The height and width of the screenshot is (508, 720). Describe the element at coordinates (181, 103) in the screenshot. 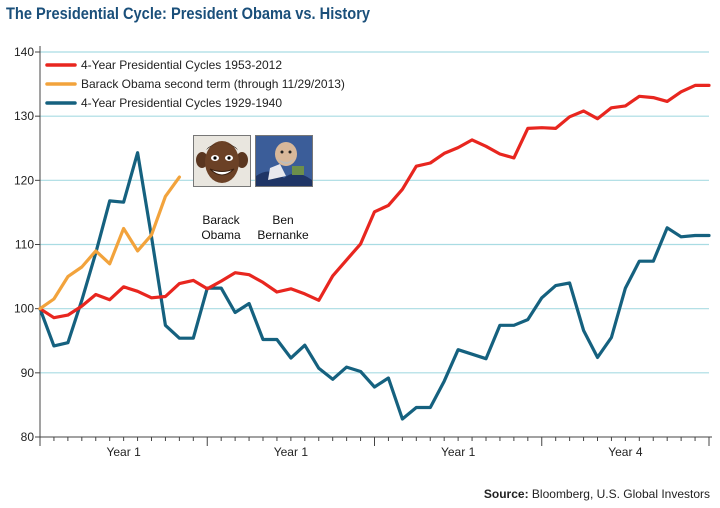

I see `legend-label-3: 4-Year Presidential Cycles 1929-1940` at that location.